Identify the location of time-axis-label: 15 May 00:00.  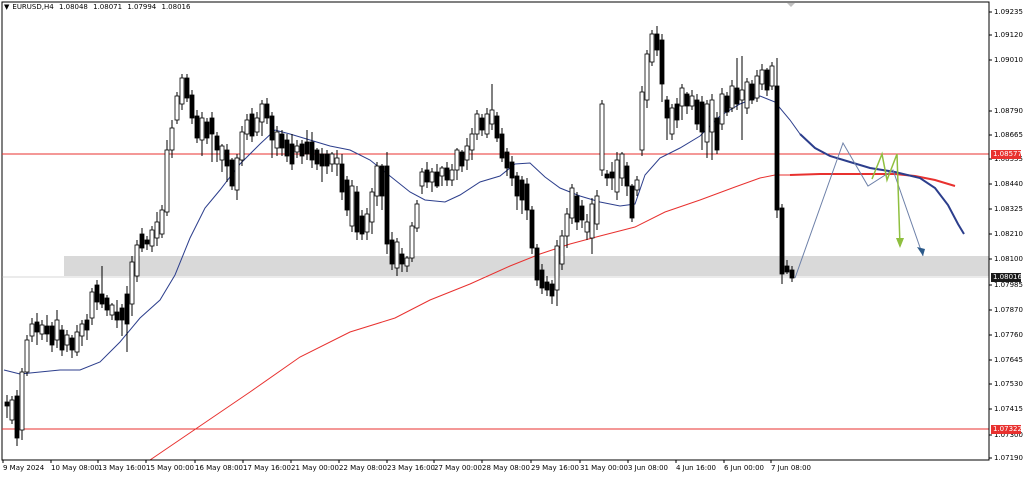
(170, 468).